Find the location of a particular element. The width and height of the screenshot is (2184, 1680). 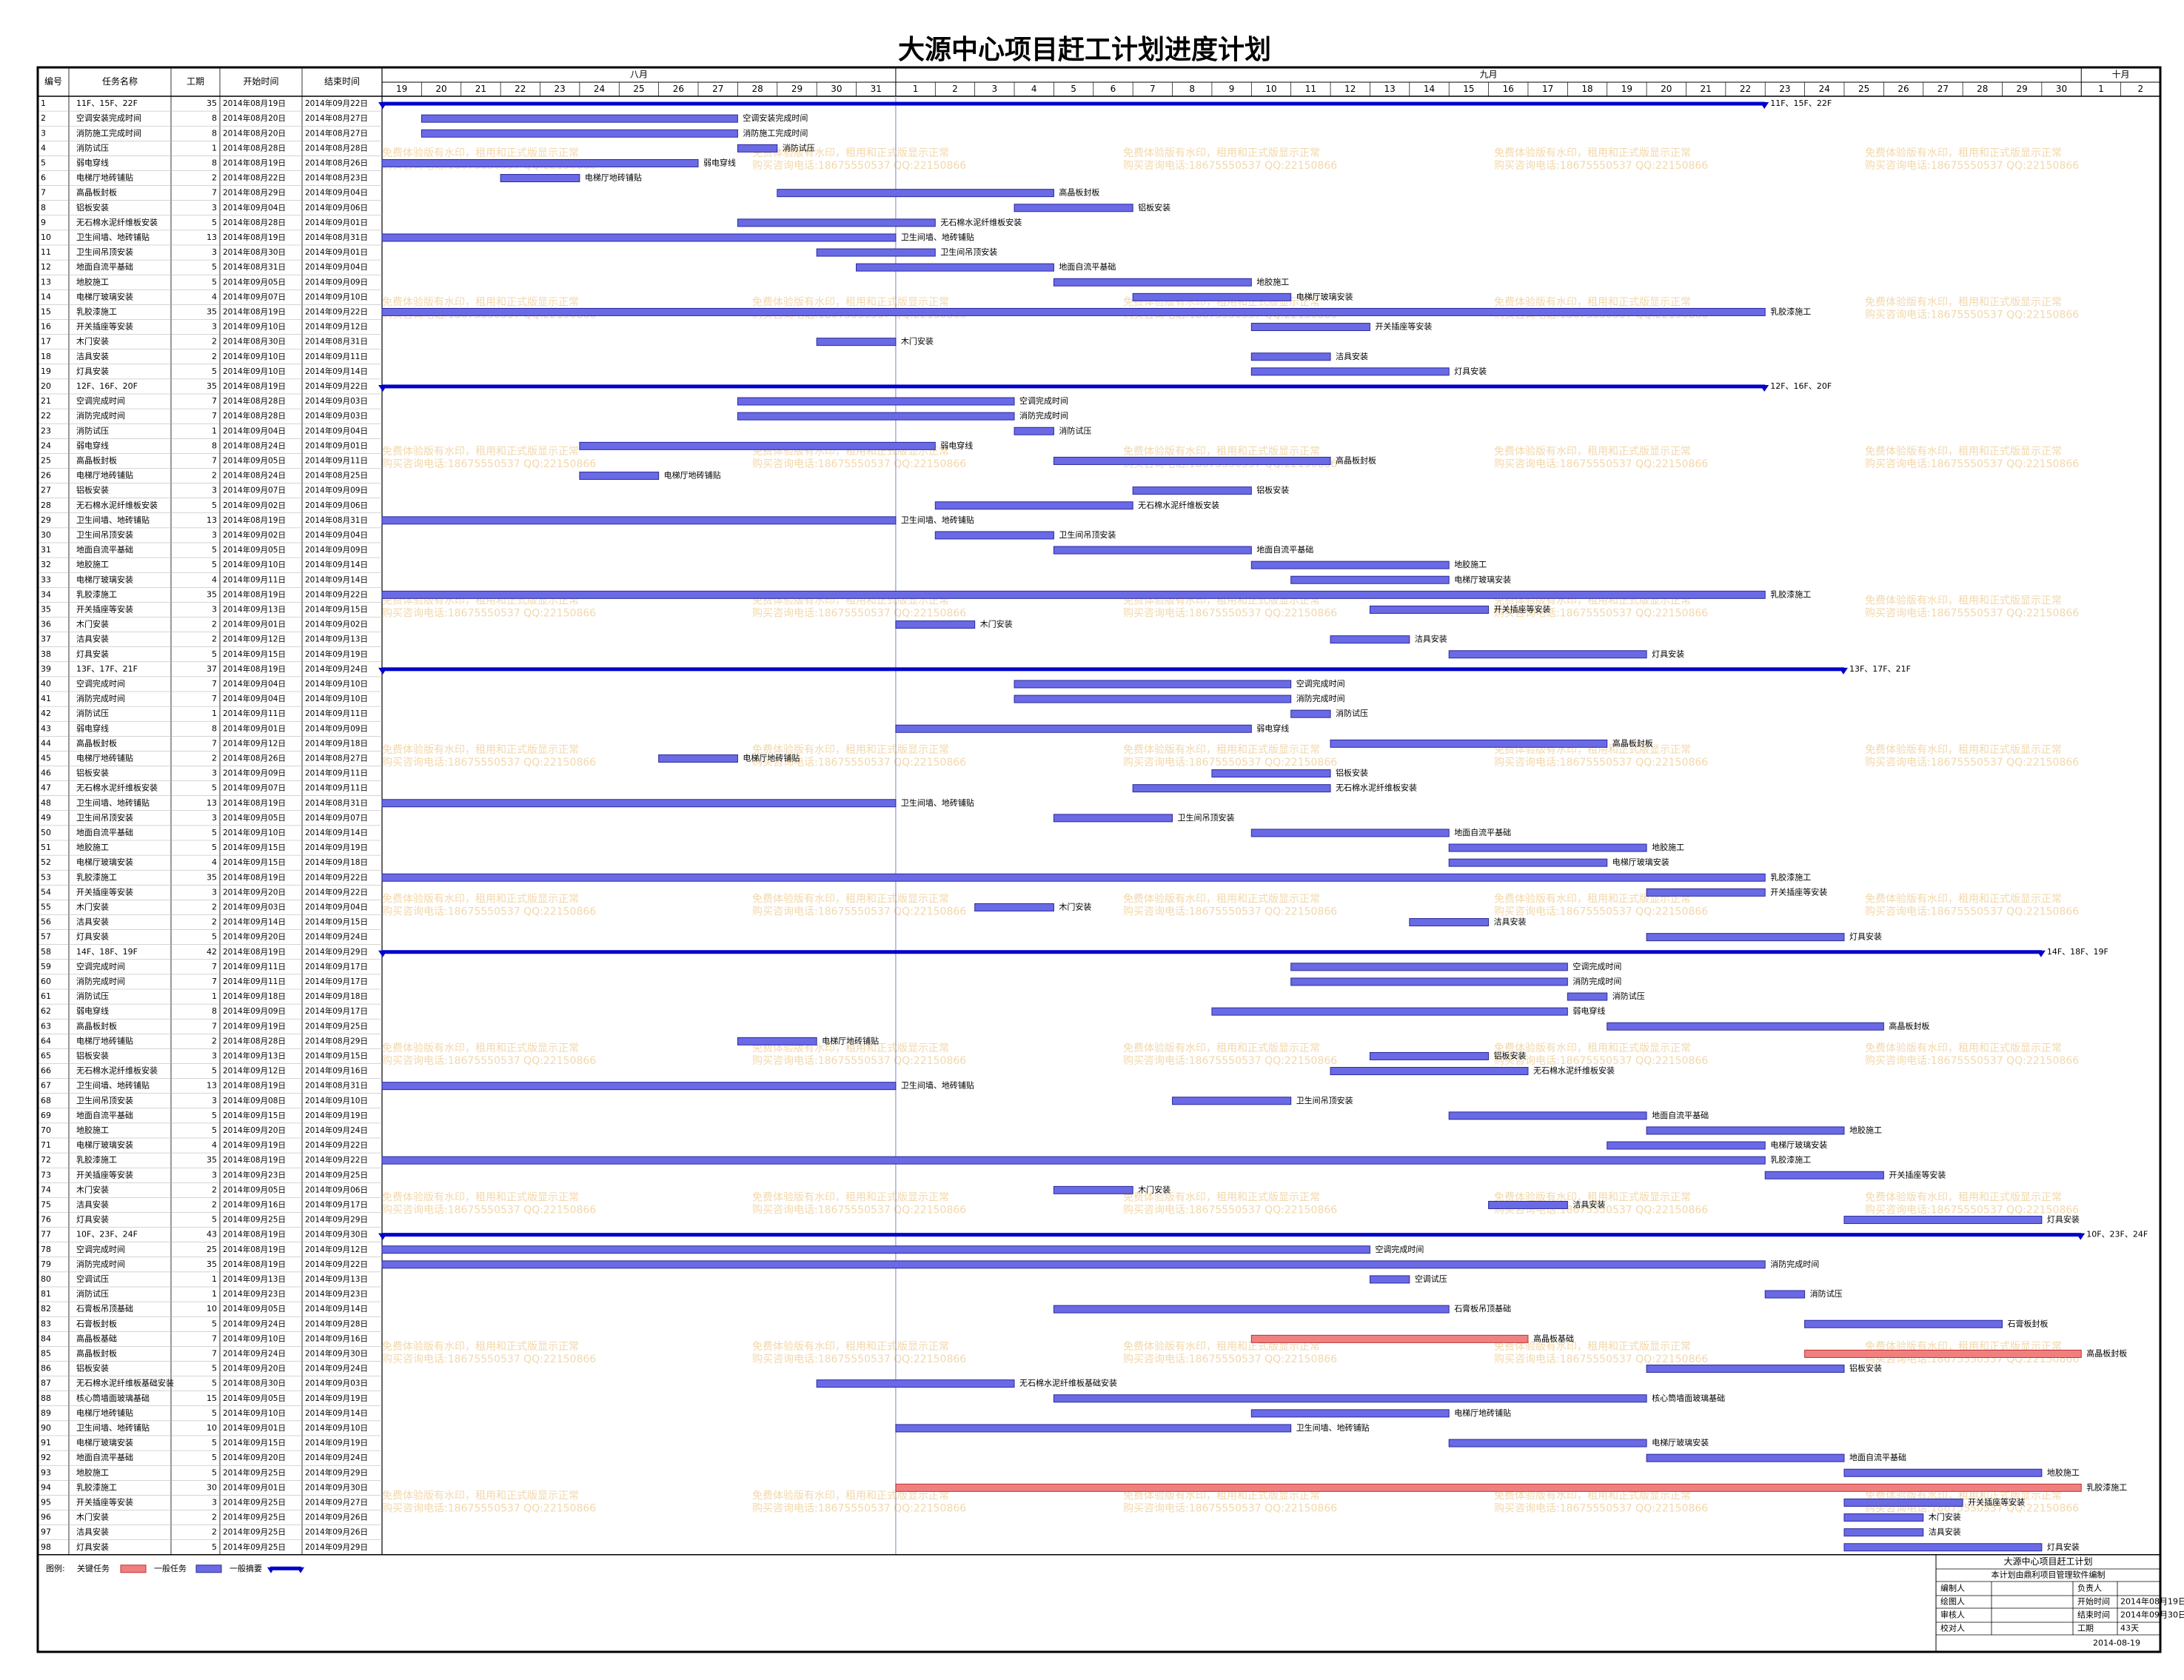

task-name: 14F、18F、19F is located at coordinates (107, 952).